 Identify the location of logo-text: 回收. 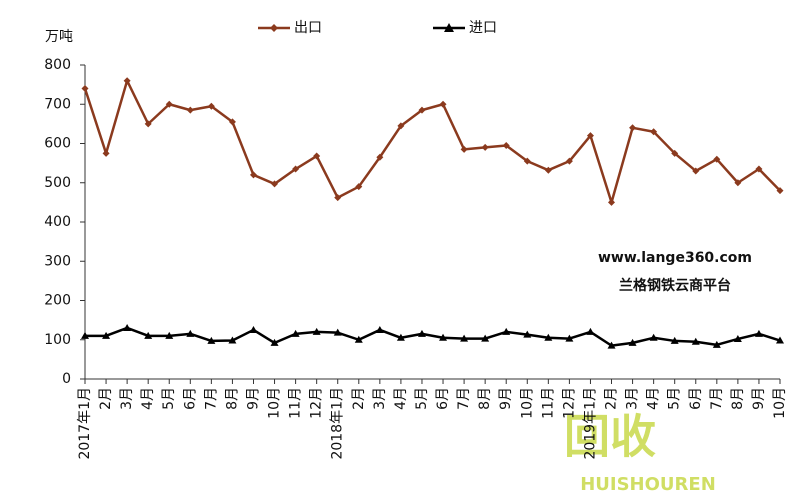
(610, 437).